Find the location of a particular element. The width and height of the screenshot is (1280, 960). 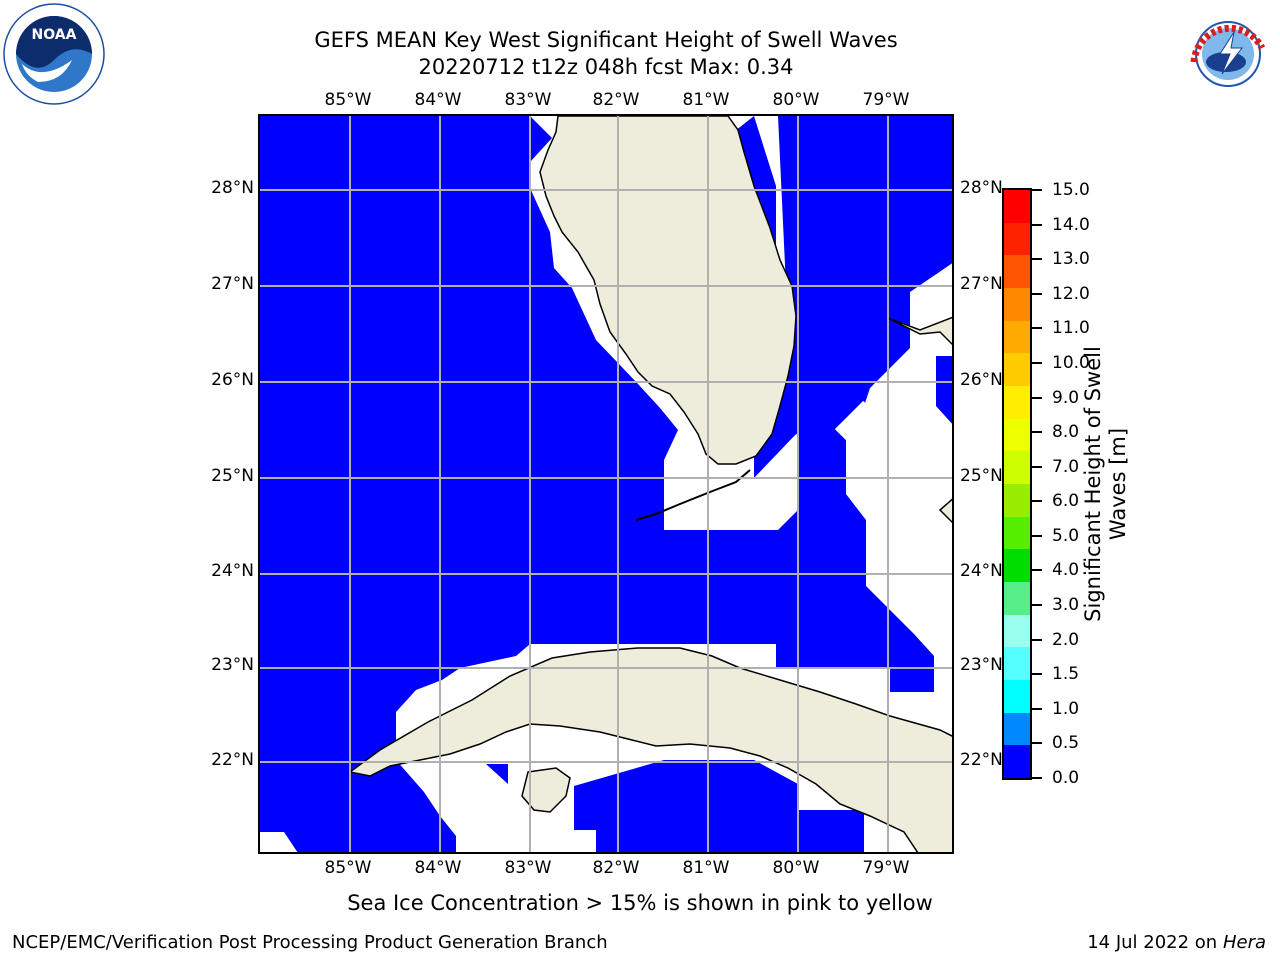

no-data-patch is located at coordinates (866, 432).